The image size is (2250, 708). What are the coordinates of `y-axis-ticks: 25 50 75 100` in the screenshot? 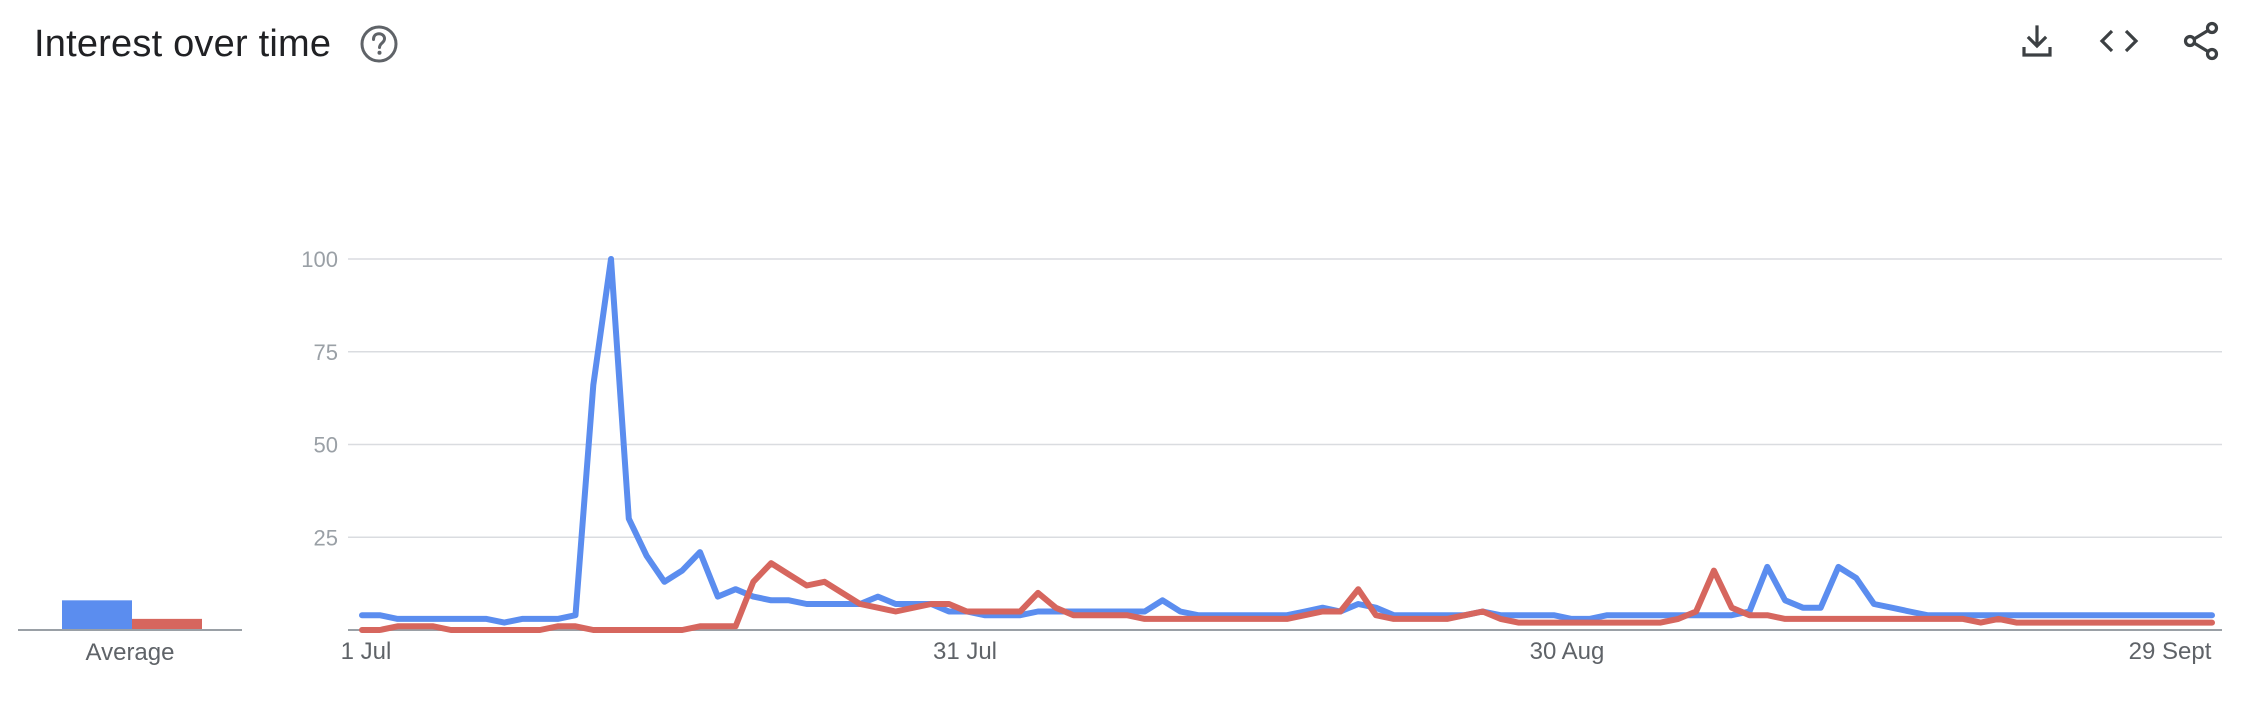 It's located at (319, 398).